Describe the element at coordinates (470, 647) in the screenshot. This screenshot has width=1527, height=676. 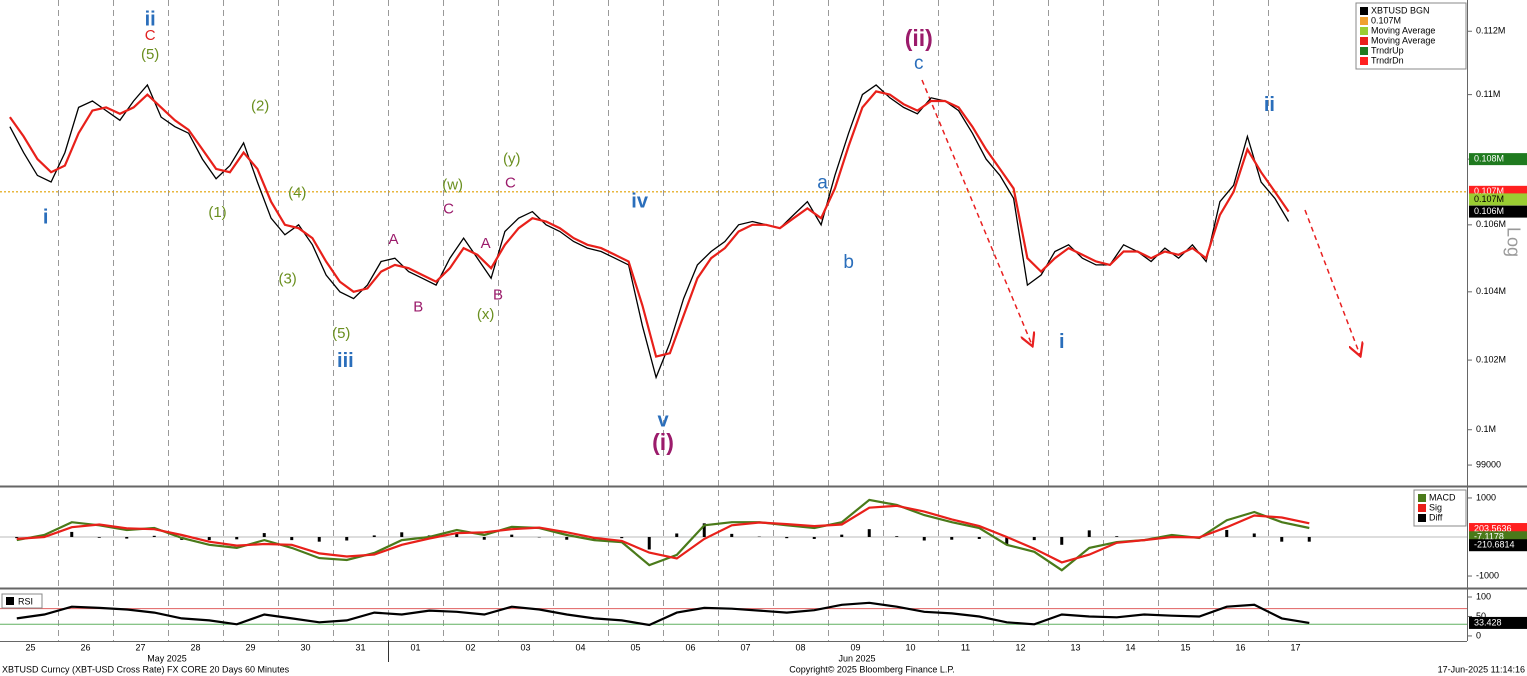
I see `x-tick-label: 02` at that location.